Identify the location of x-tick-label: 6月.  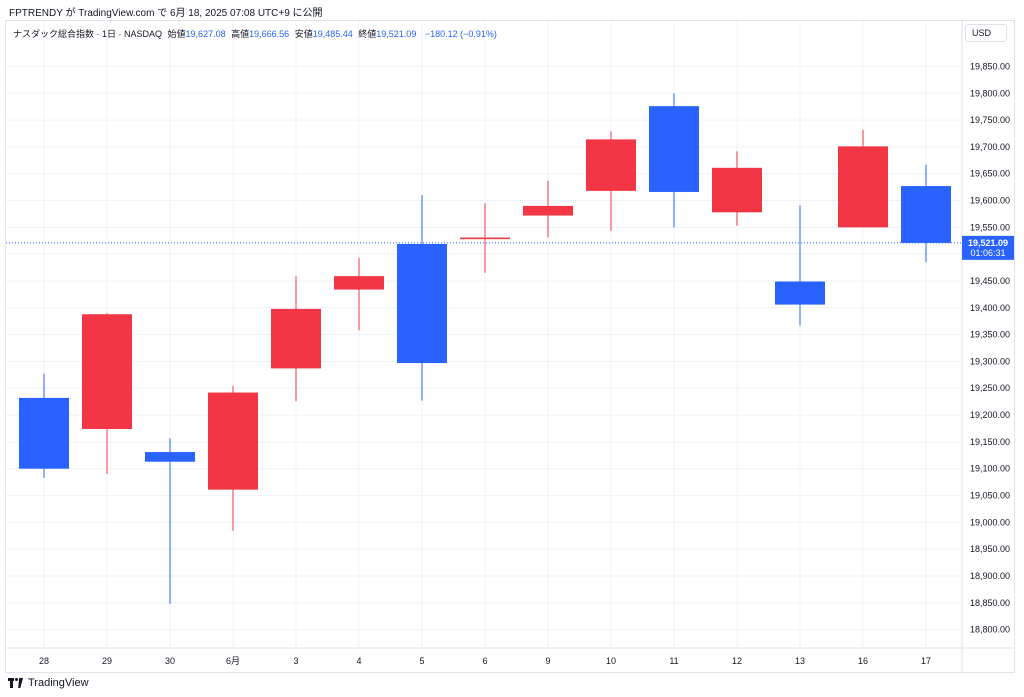
(233, 661).